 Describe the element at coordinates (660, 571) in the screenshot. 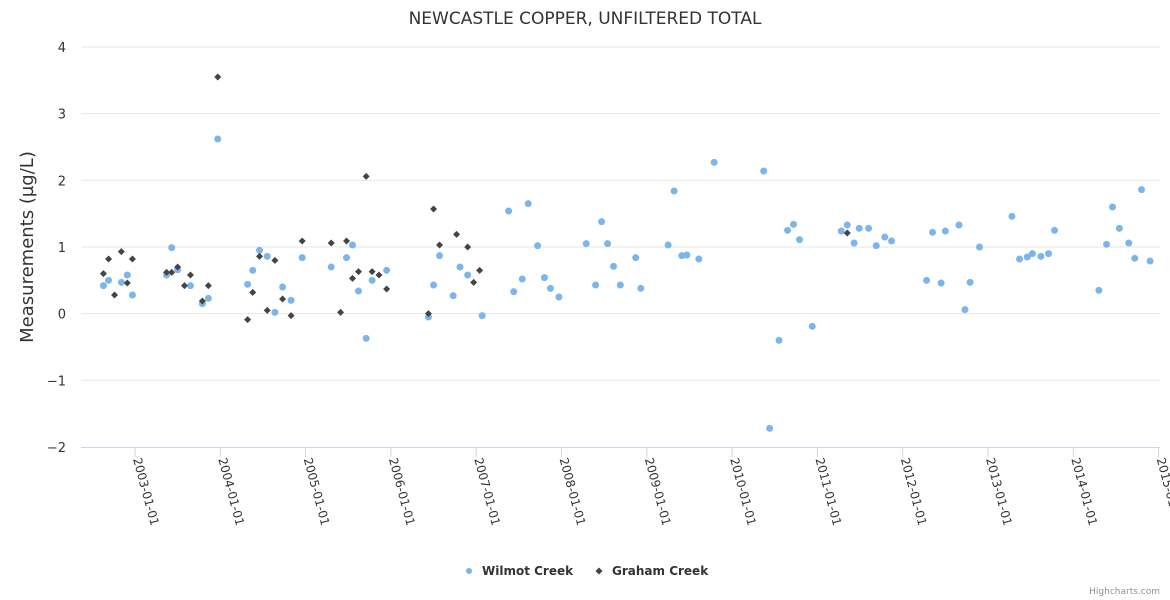

I see `legend-label-graham: Graham Creek` at that location.